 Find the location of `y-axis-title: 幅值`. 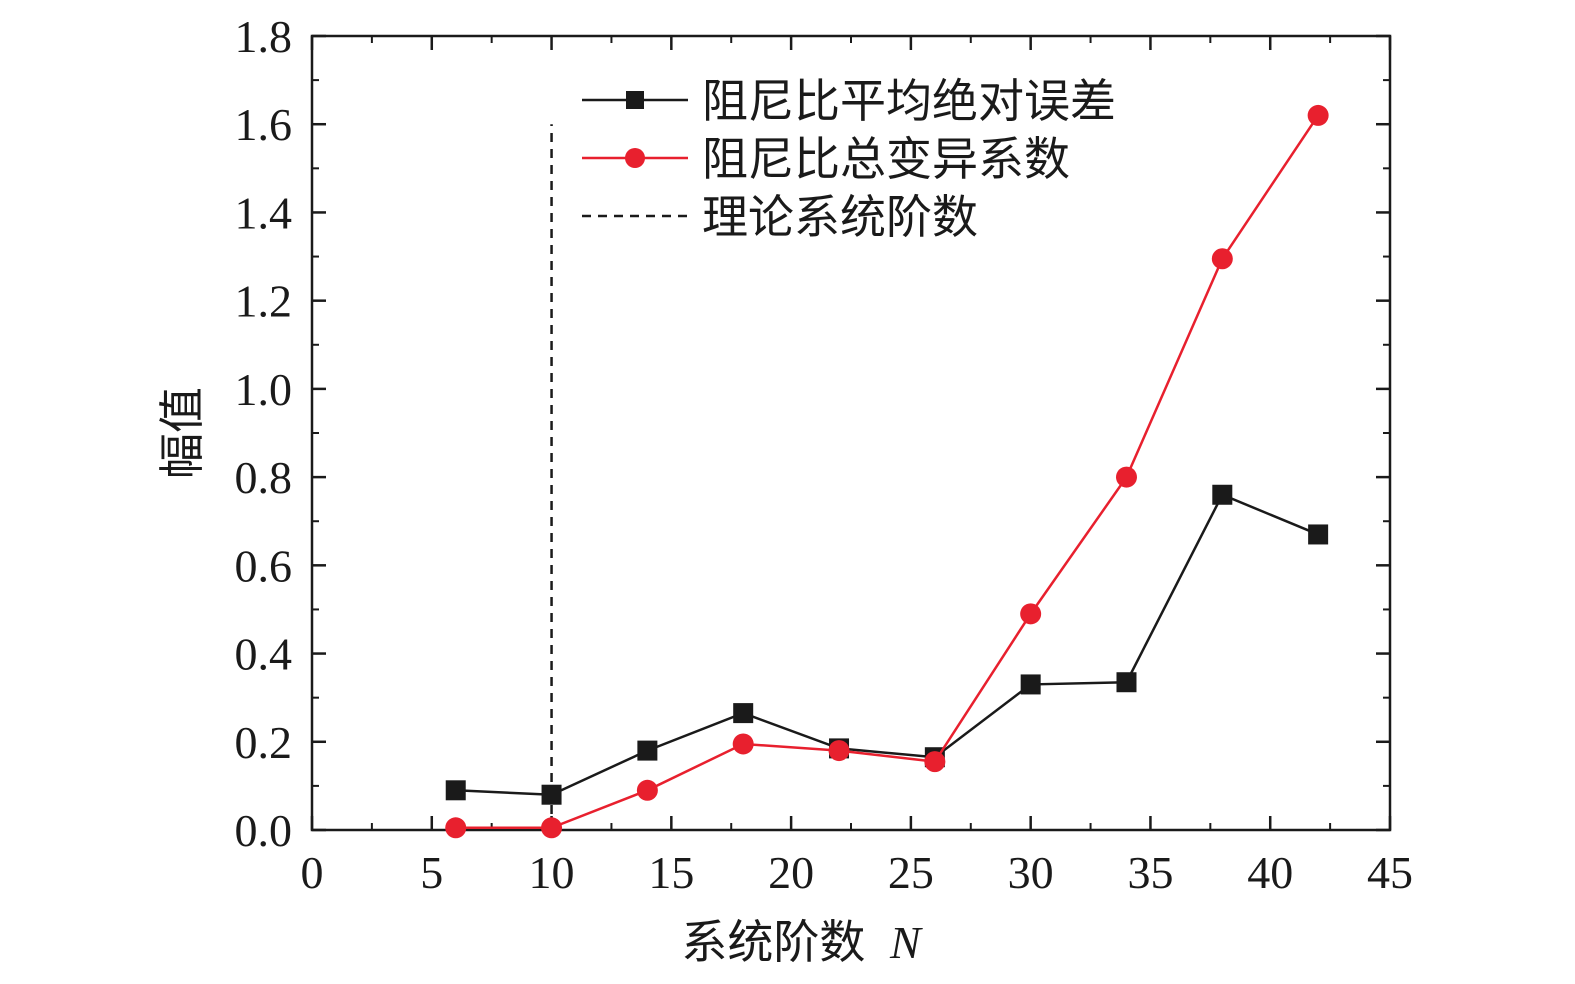

y-axis-title: 幅值 is located at coordinates (182, 433).